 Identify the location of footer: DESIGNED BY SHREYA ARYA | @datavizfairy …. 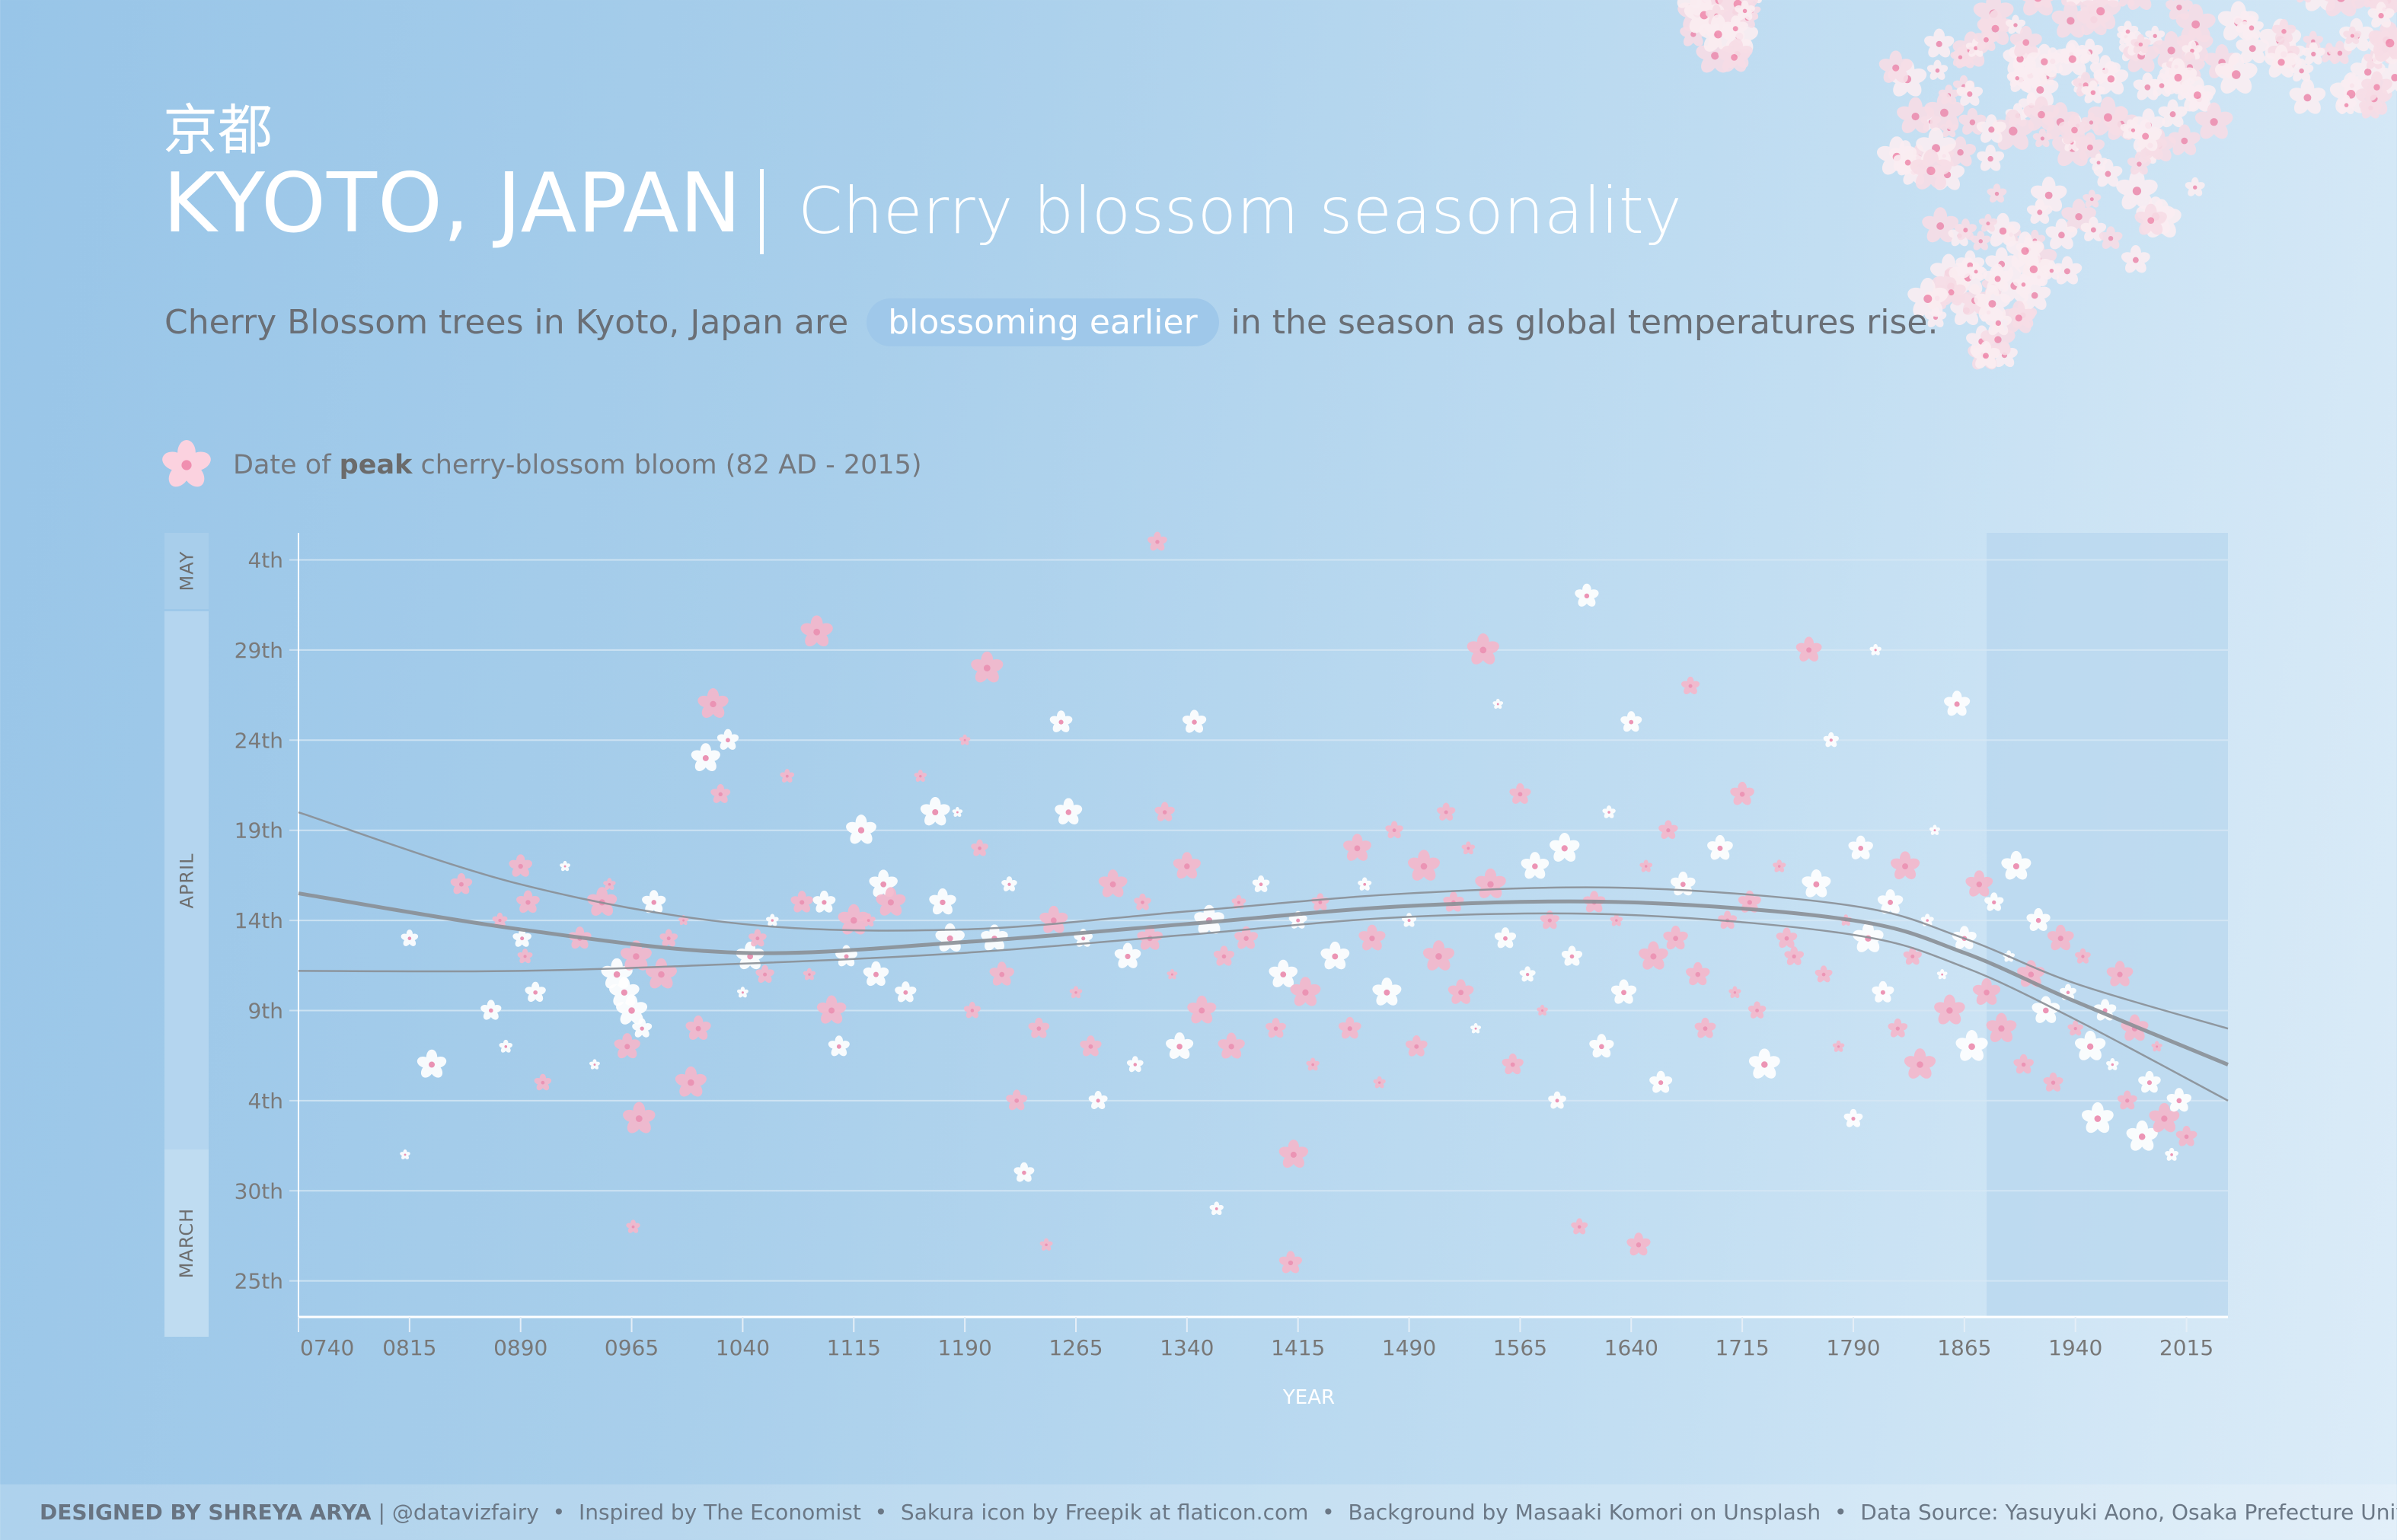
(1198, 1512).